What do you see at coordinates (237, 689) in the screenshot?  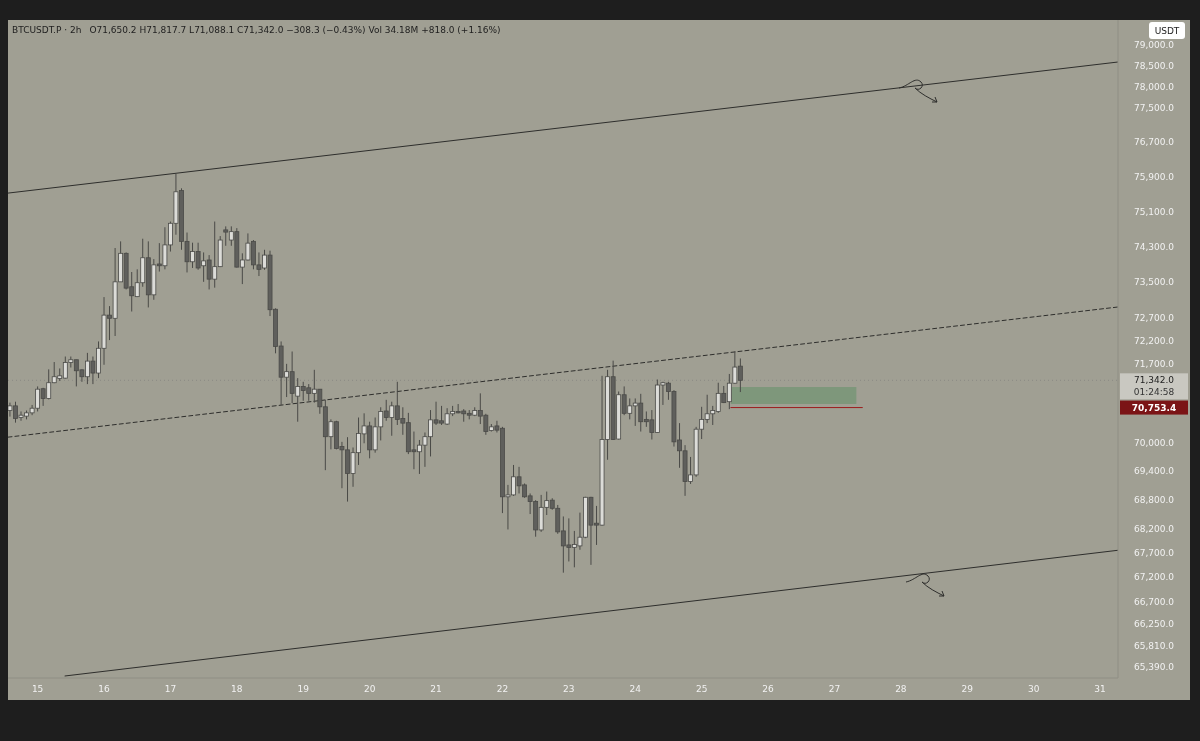 I see `x-tick-label: 18` at bounding box center [237, 689].